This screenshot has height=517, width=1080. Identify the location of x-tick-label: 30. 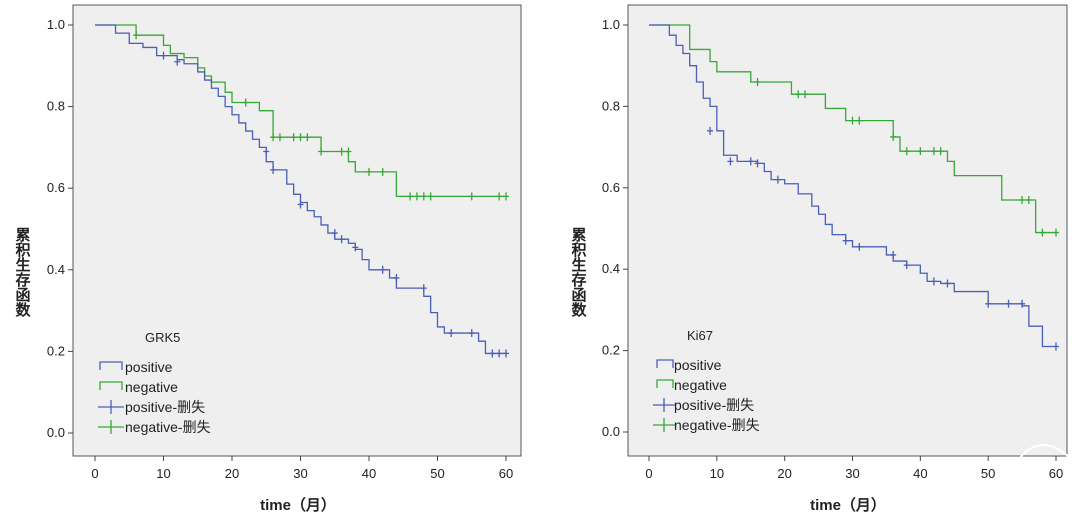
(852, 473).